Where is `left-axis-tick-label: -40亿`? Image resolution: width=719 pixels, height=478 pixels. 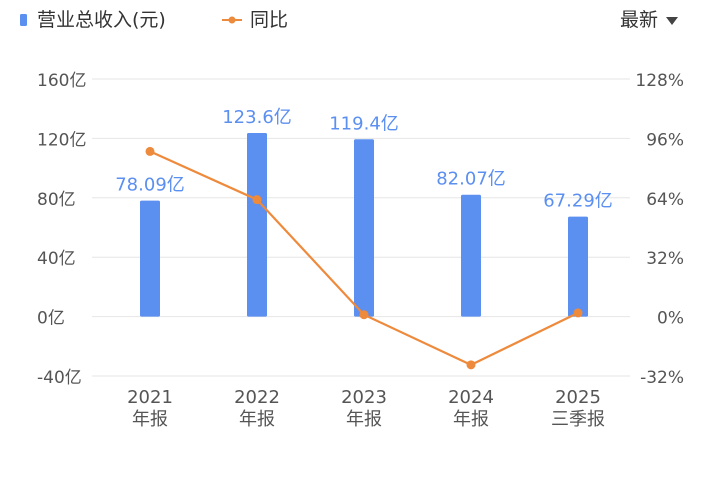 left-axis-tick-label: -40亿 is located at coordinates (59, 378).